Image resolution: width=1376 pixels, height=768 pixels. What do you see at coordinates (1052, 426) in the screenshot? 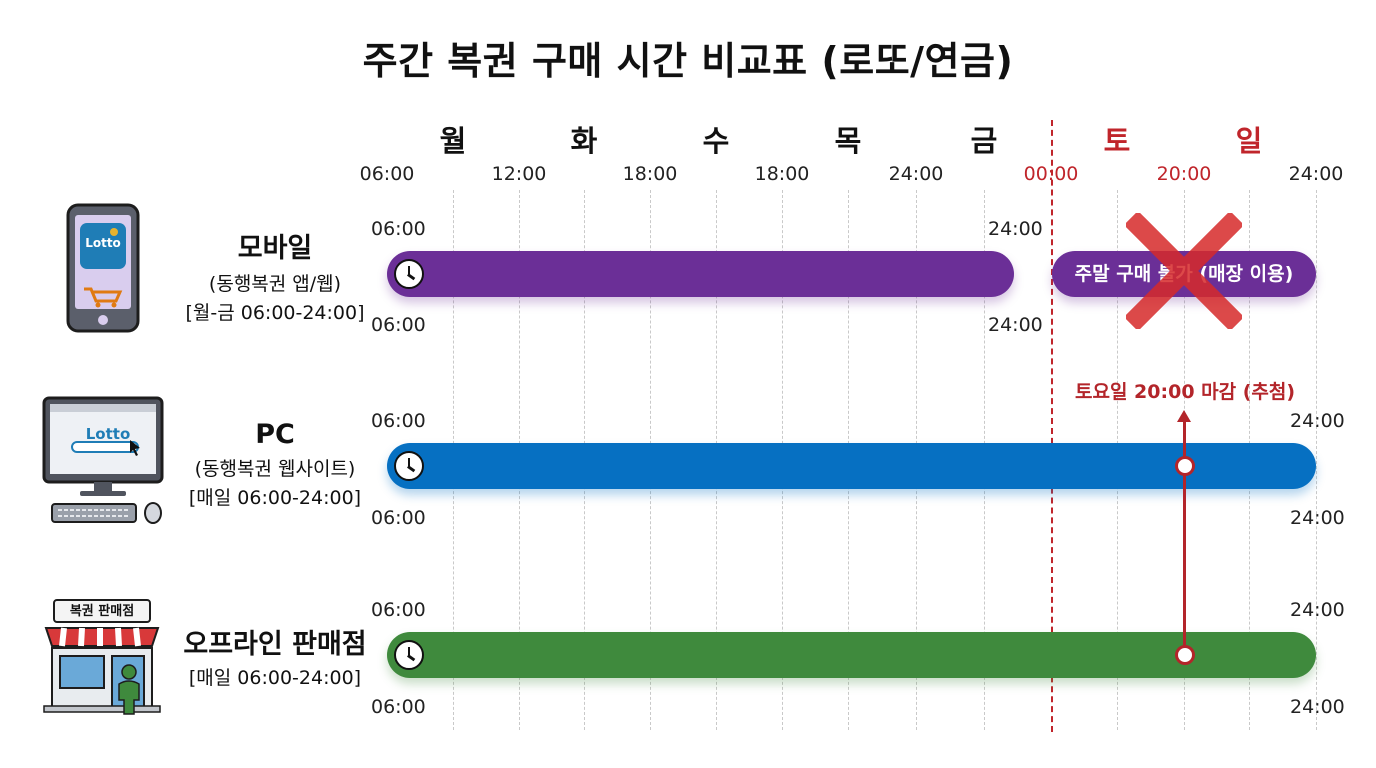
I see `weekend-divider` at bounding box center [1052, 426].